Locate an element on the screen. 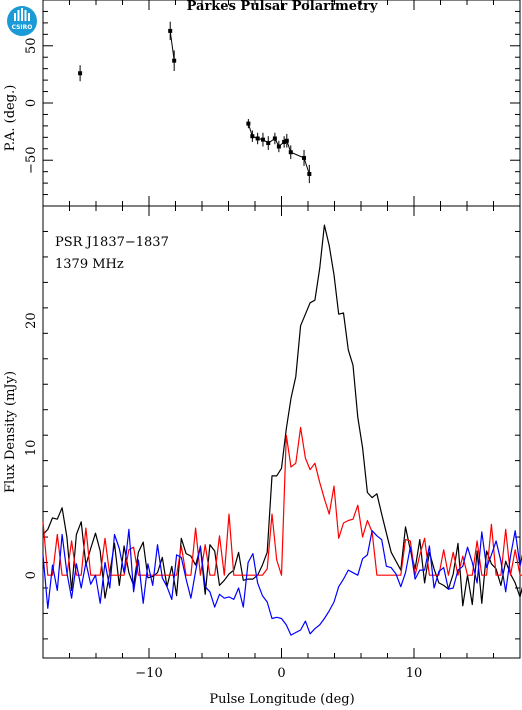 This screenshot has width=522, height=710. flux-y-axis-label: Flux Density (mJy) is located at coordinates (10, 432).